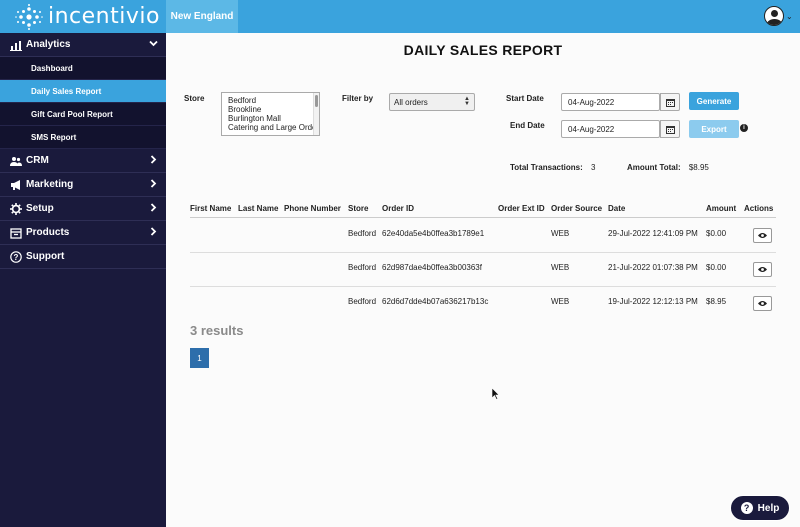  What do you see at coordinates (768, 508) in the screenshot?
I see `help-label: Help` at bounding box center [768, 508].